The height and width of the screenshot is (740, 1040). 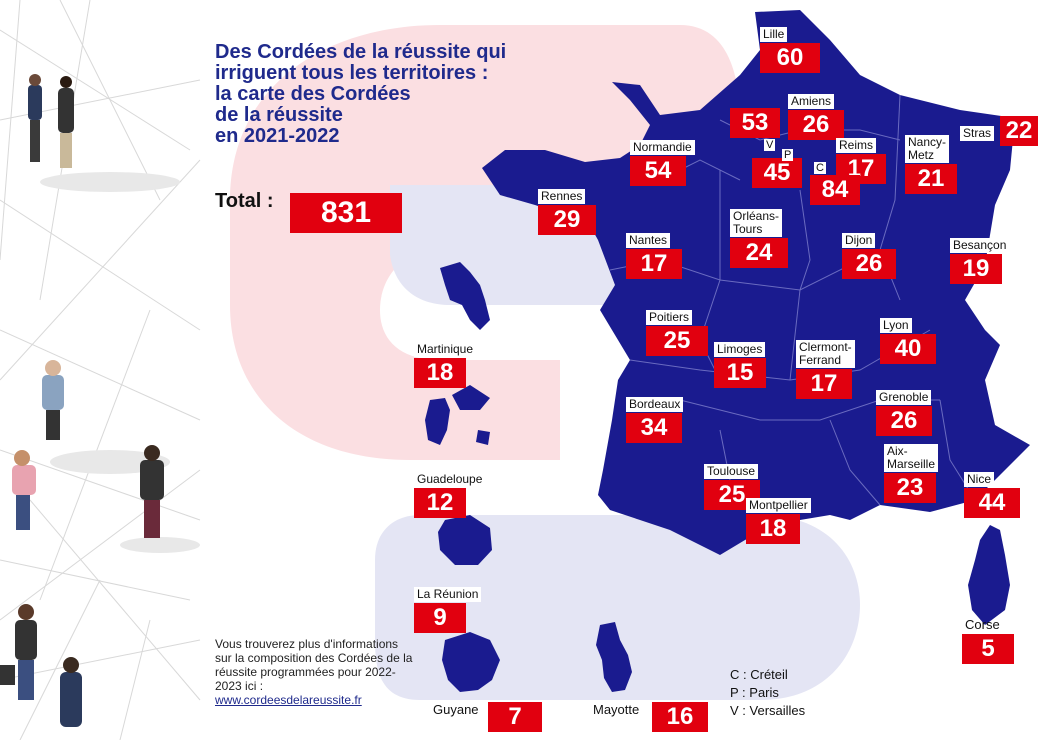 I want to click on guadeloupe-shape, so click(x=457, y=415).